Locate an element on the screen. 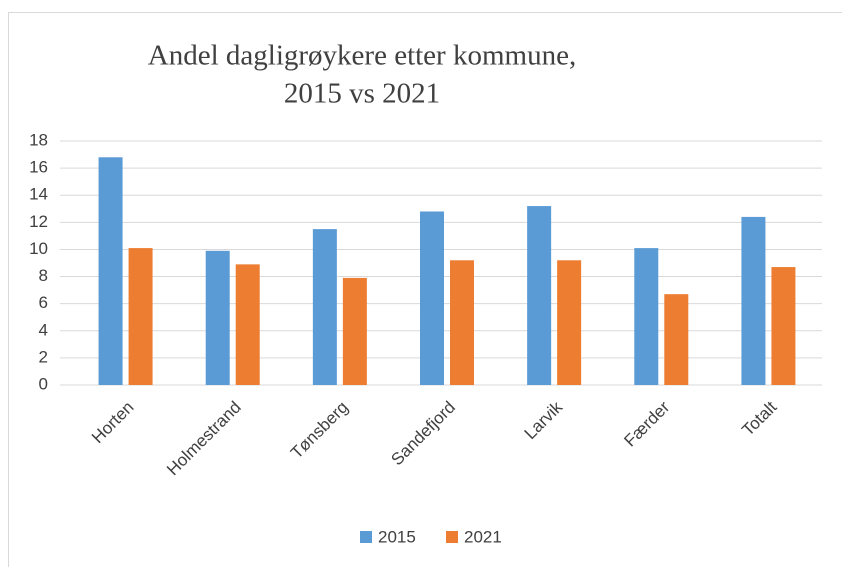 The height and width of the screenshot is (567, 842). y-tick-label: 18 is located at coordinates (38, 139).